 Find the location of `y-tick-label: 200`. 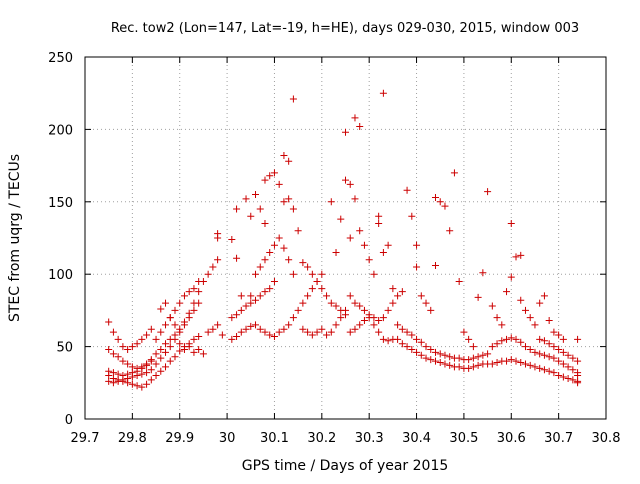

y-tick-label: 200 is located at coordinates (60, 130).